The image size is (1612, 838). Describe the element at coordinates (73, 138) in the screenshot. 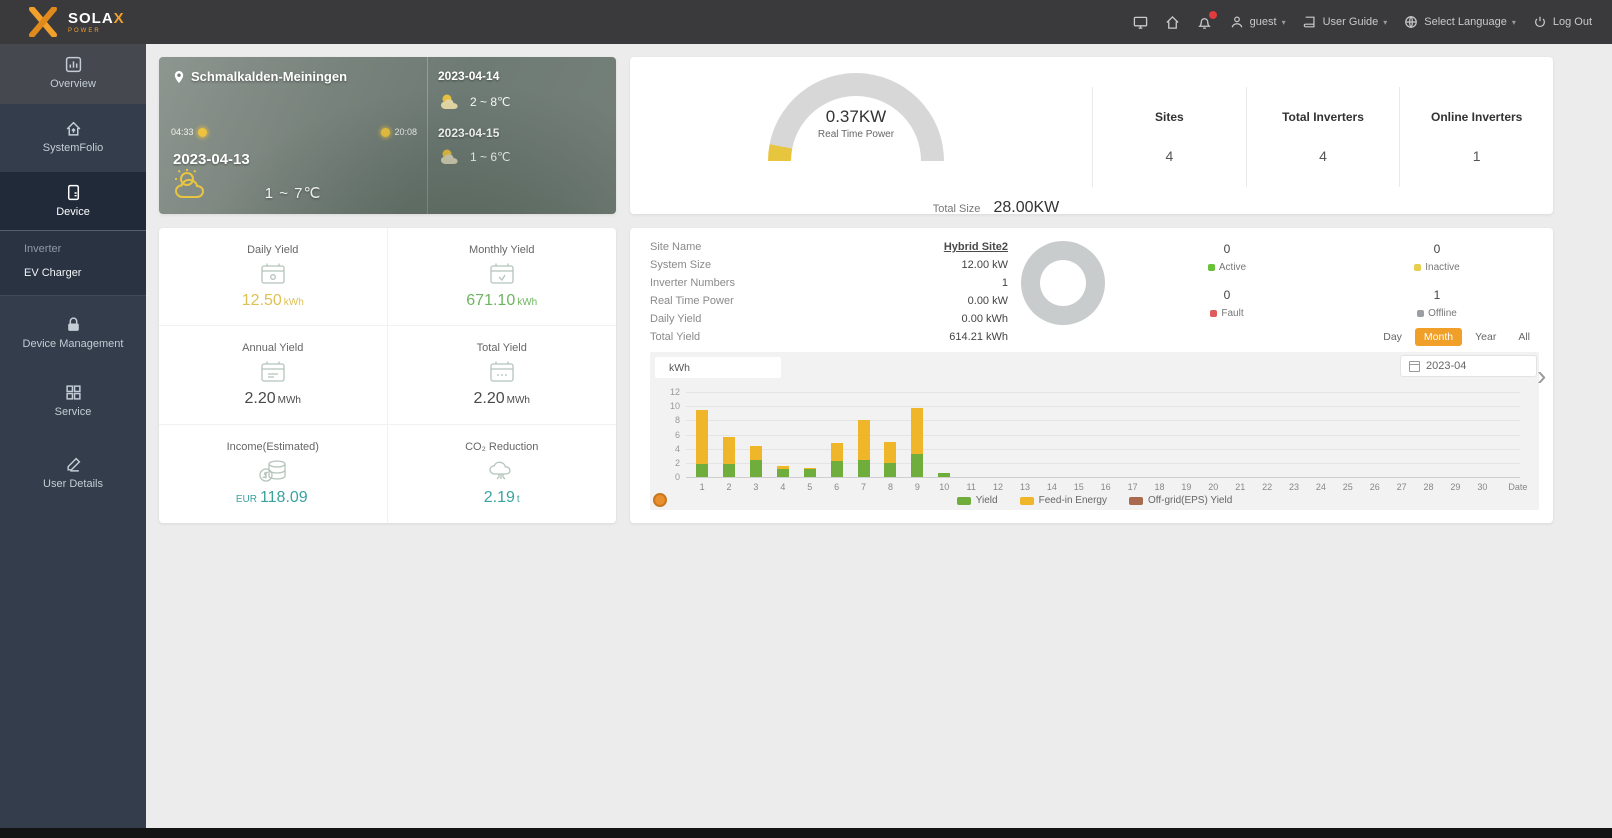

I see `sidebar-item-systemfolio: SystemFolio` at that location.